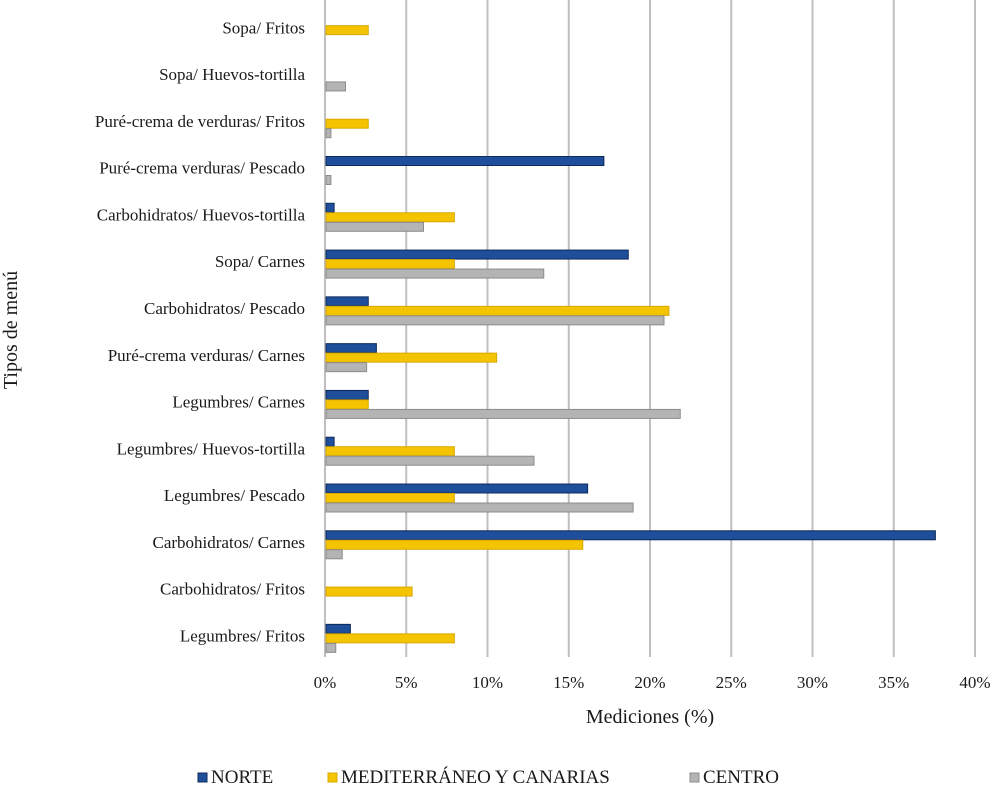 The image size is (994, 790). Describe the element at coordinates (242, 777) in the screenshot. I see `legend-label: NORTE` at that location.